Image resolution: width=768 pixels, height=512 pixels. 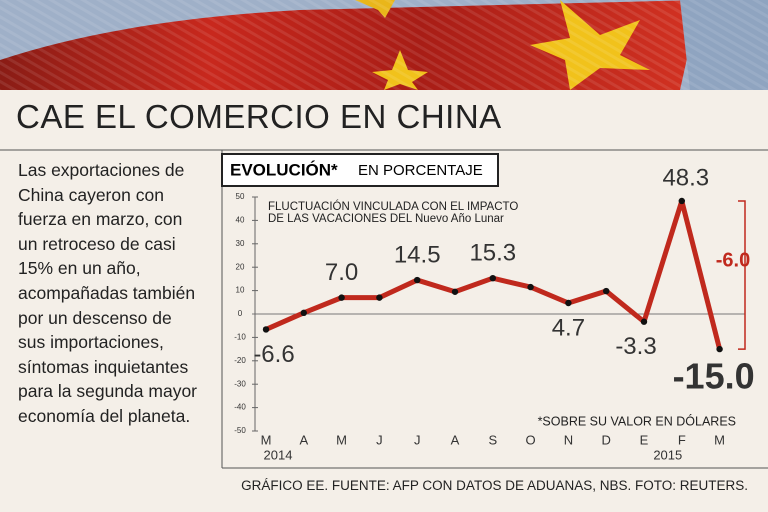 I want to click on value-label: 14.5, so click(x=417, y=254).